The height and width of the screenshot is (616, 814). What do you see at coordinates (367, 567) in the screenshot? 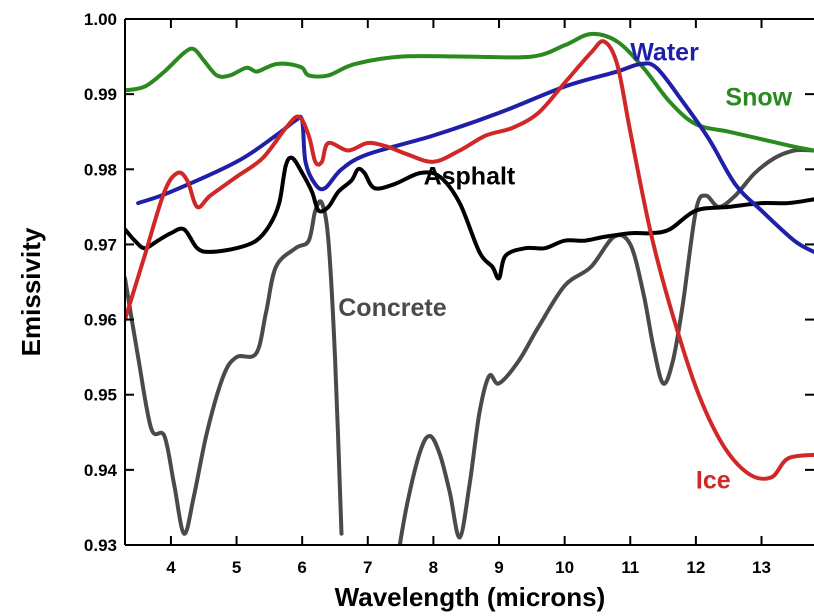
I see `x-tick-label: 7` at bounding box center [367, 567].